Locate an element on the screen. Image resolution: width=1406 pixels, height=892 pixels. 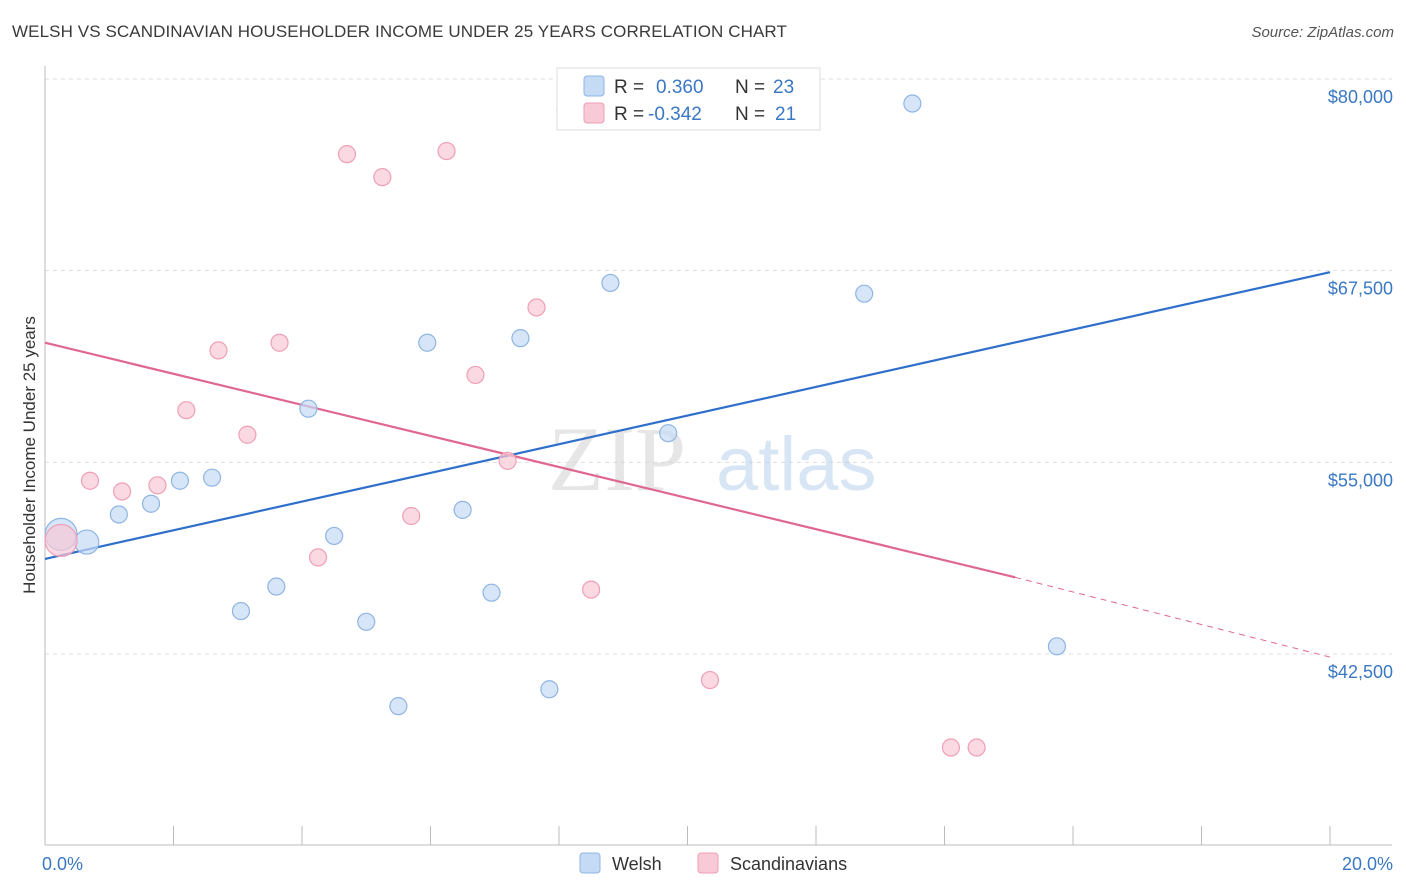
legend-n-scandinavians: 21 is located at coordinates (785, 114).